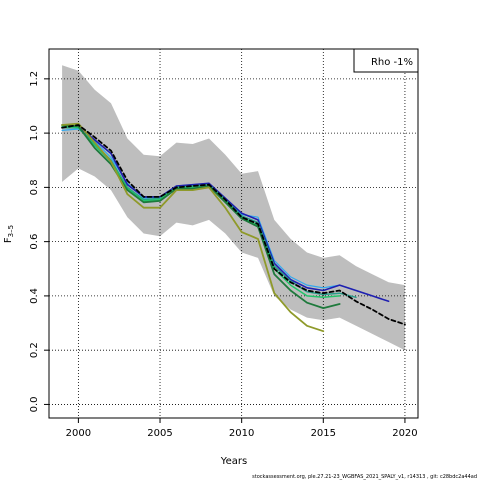  I want to click on x-tick-label-2010: 2010, so click(241, 433).